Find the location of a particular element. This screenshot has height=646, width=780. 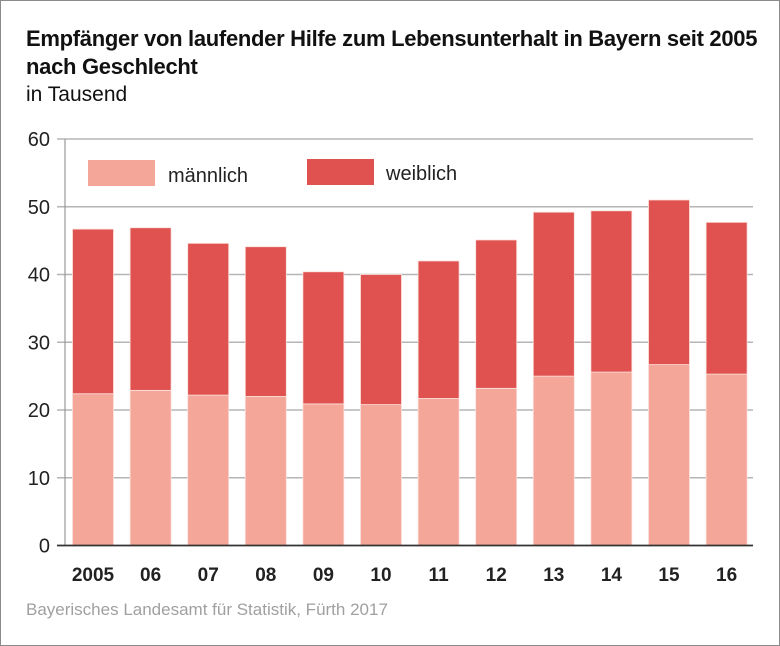

x-tick-label-07: 07 is located at coordinates (208, 575).